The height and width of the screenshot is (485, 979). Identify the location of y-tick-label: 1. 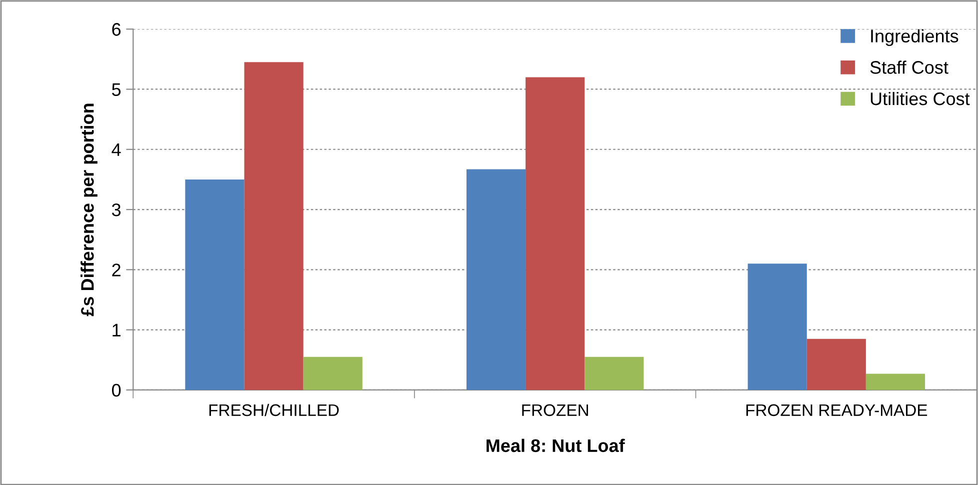
(116, 330).